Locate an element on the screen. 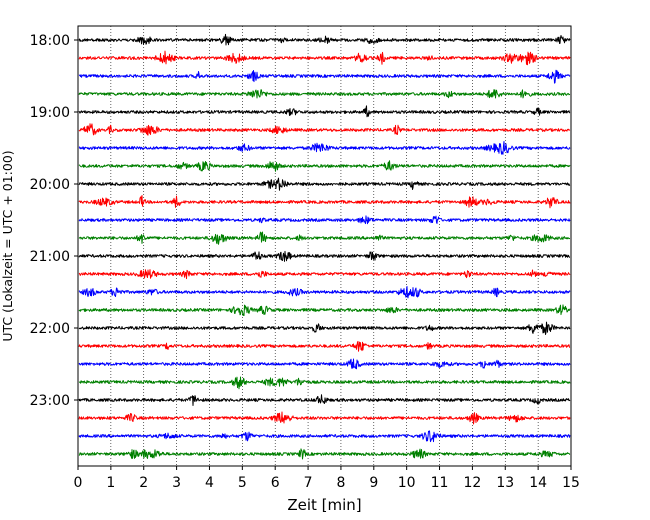 This screenshot has width=650, height=520. x-tick-label: 13 is located at coordinates (505, 483).